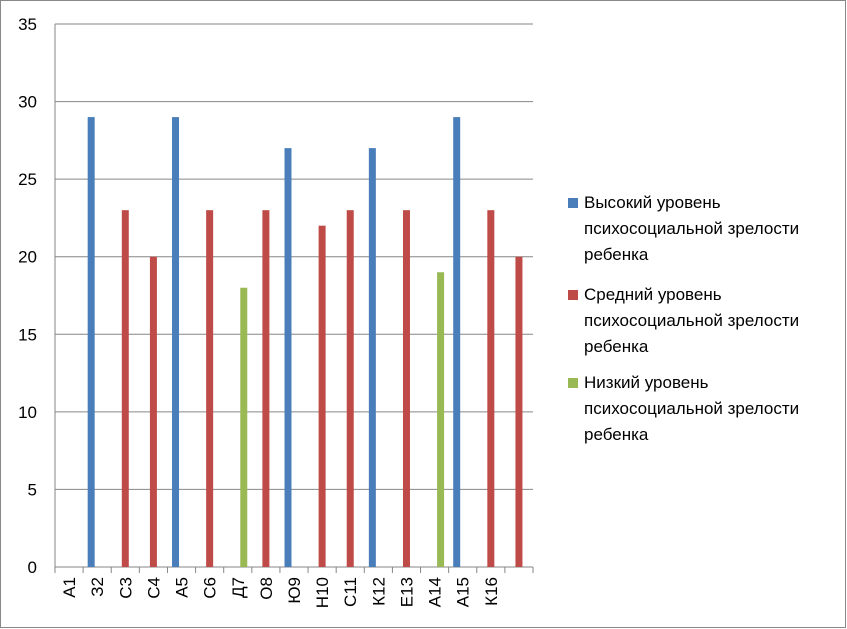  What do you see at coordinates (238, 587) in the screenshot?
I see `x-tick-label: Д7` at bounding box center [238, 587].